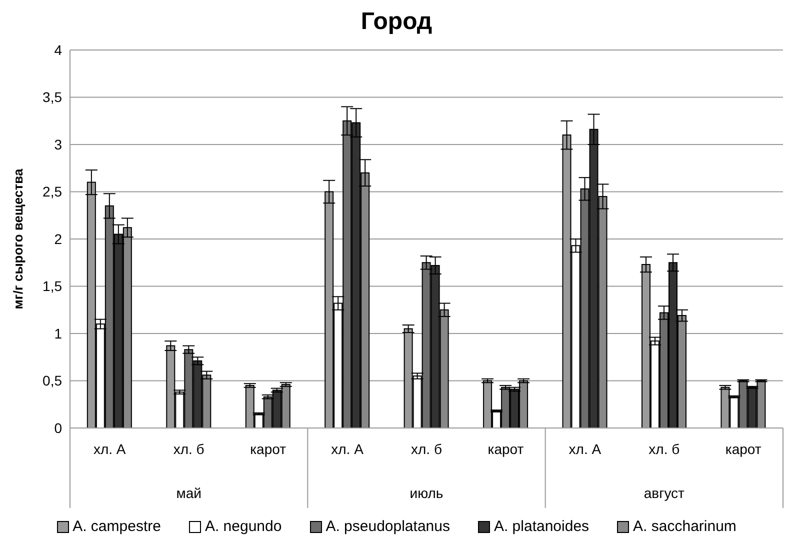 The image size is (793, 545). What do you see at coordinates (397, 22) in the screenshot?
I see `chart-title: Город` at bounding box center [397, 22].